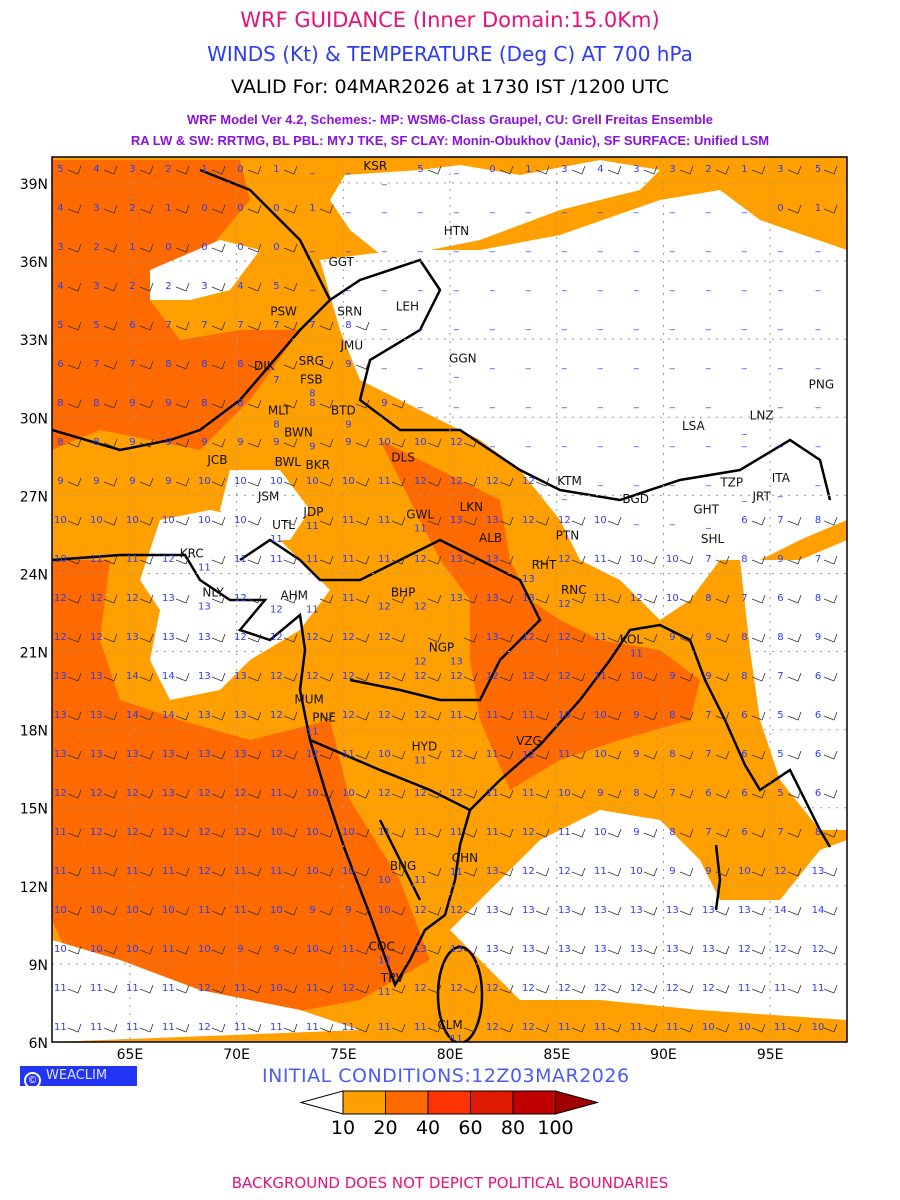 This screenshot has width=900, height=1200. Describe the element at coordinates (465, 858) in the screenshot. I see `station-label: CHN` at that location.